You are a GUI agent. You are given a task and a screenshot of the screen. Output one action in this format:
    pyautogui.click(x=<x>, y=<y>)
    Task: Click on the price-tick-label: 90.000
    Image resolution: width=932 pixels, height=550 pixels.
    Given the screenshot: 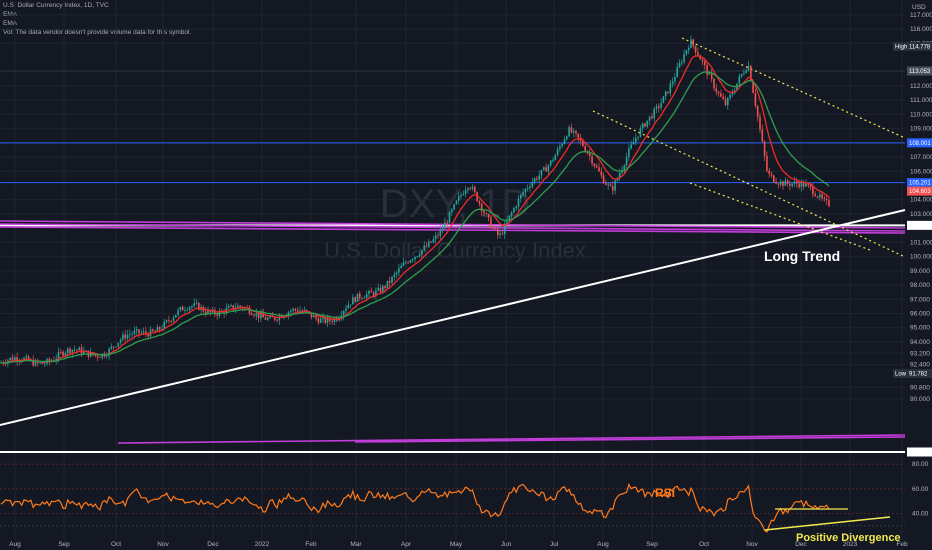 What is the action you would take?
    pyautogui.click(x=920, y=399)
    